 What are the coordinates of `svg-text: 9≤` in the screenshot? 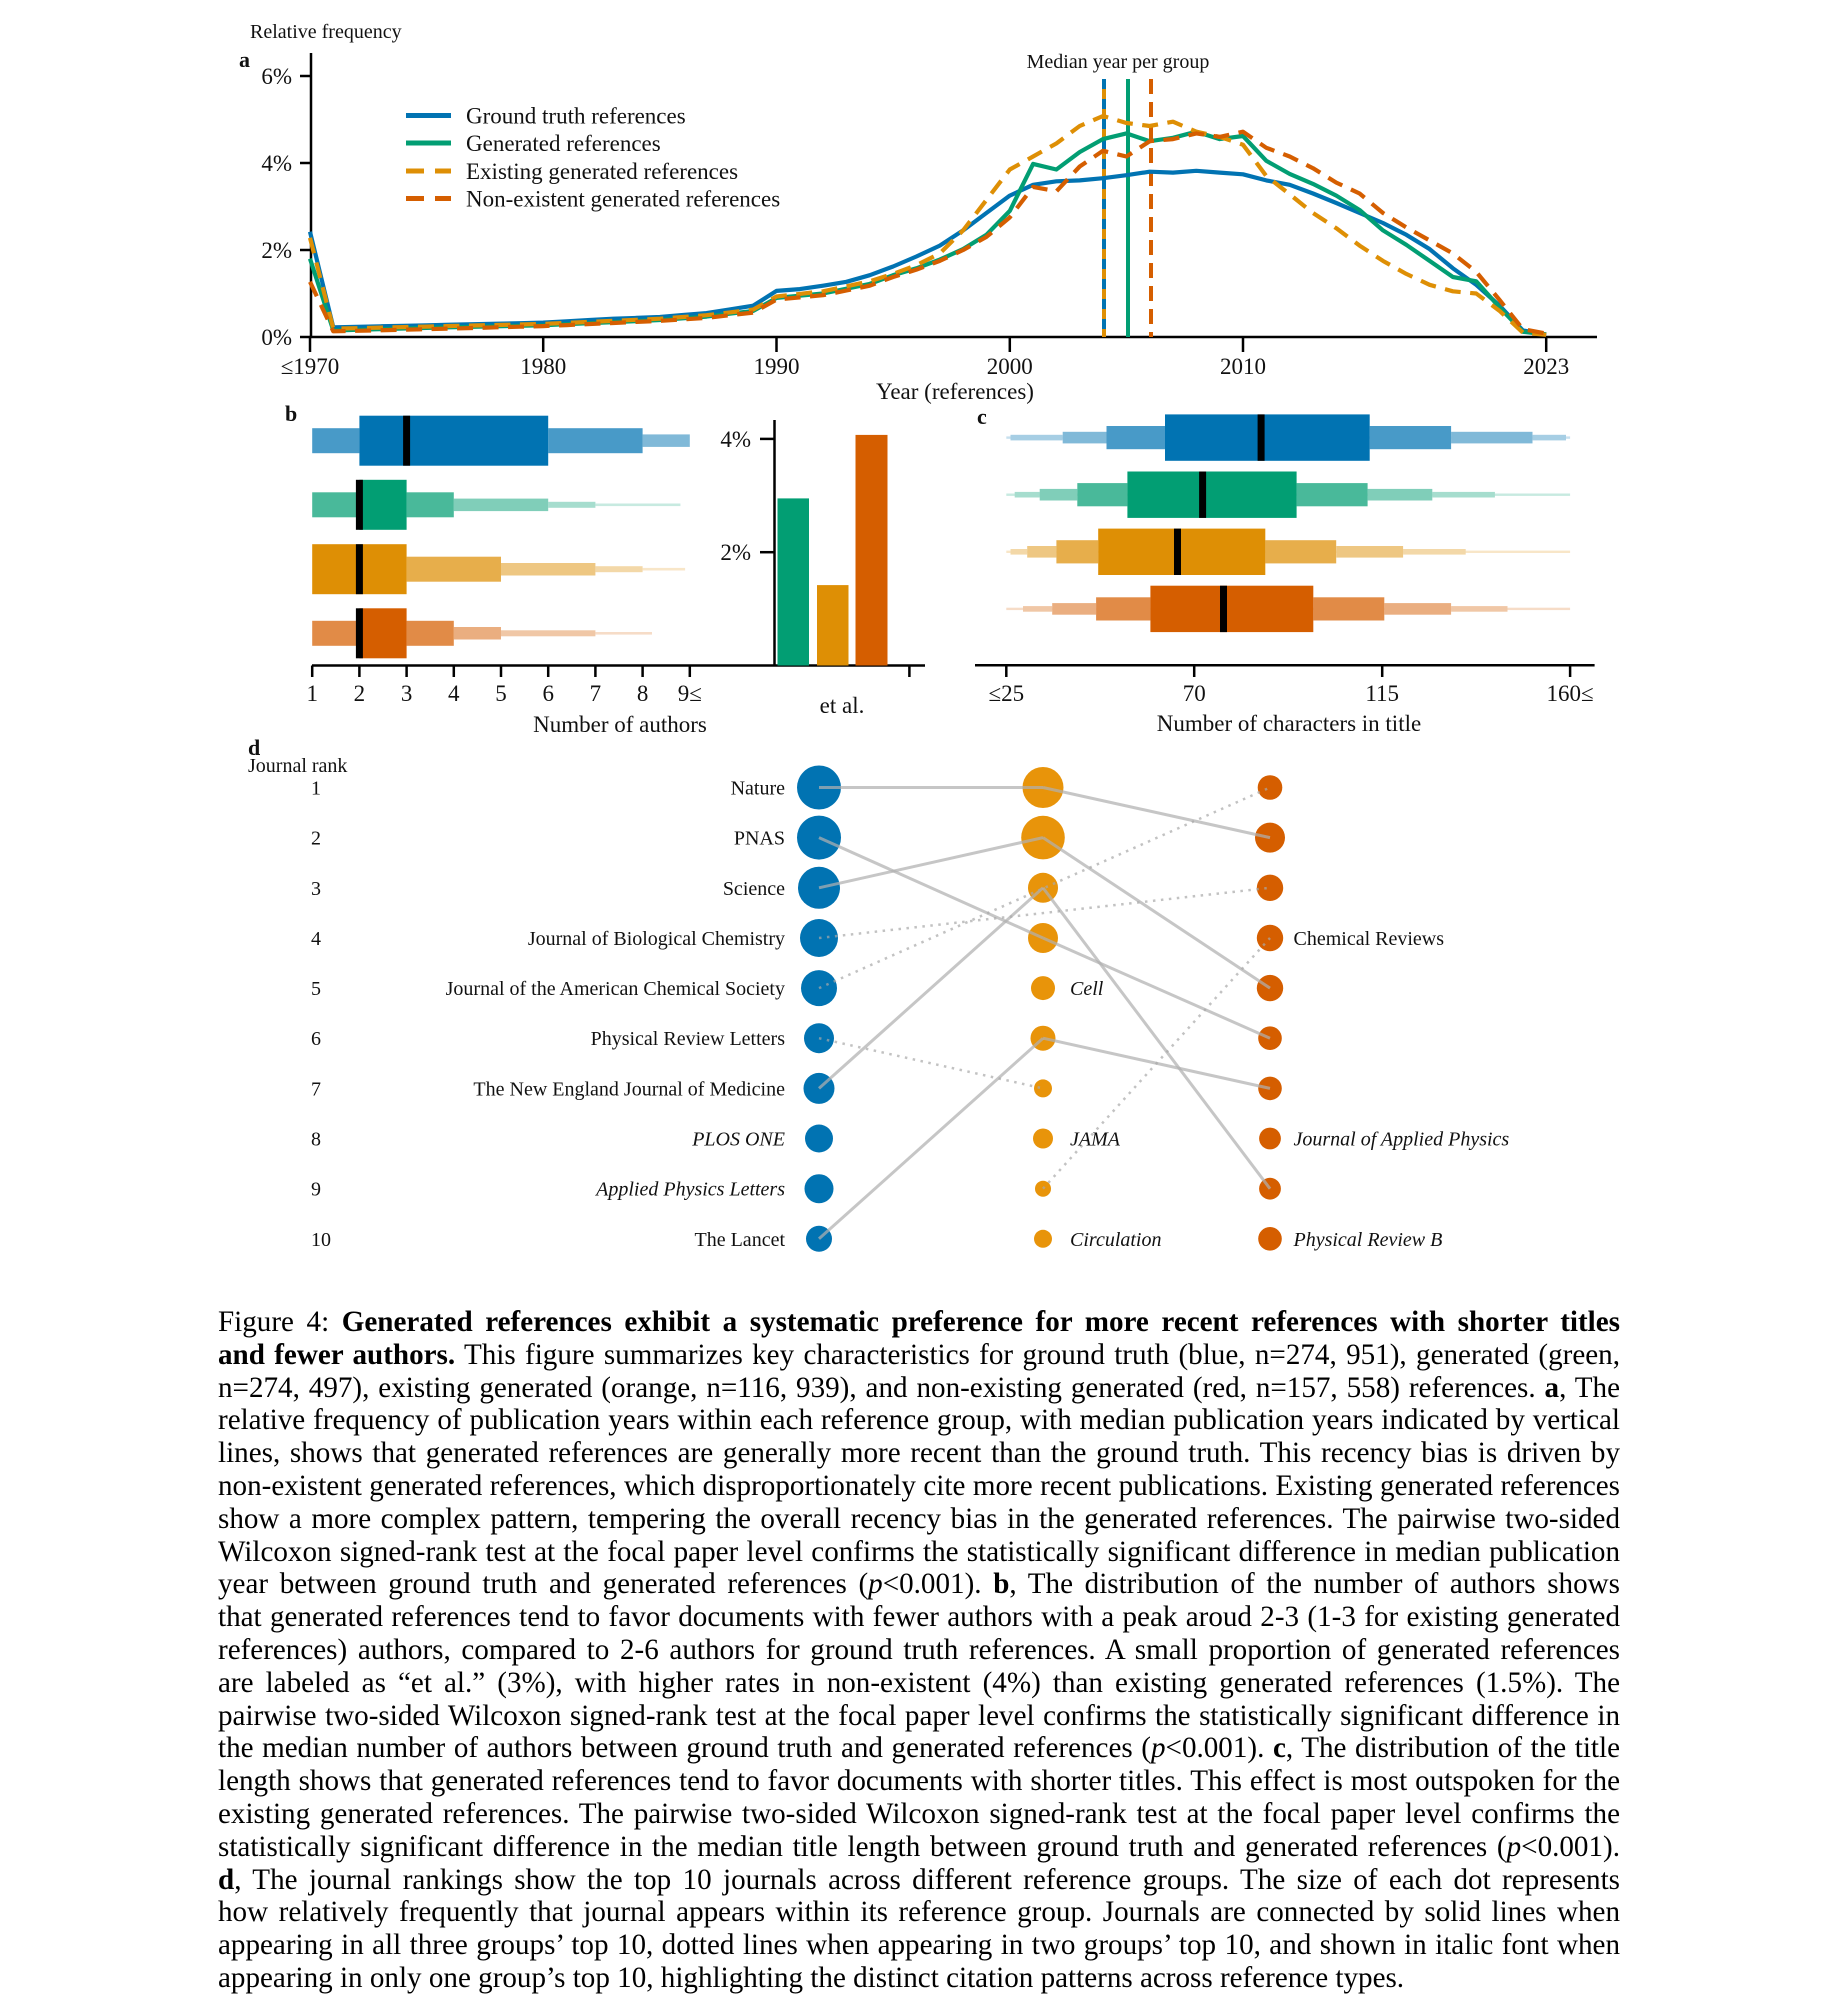 It's located at (690, 693).